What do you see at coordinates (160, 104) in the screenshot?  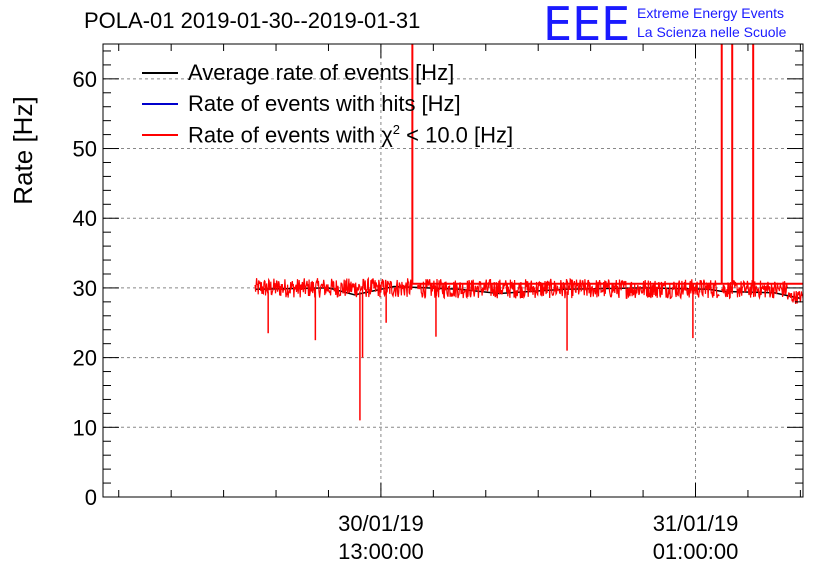 I see `legend-swatch-hits` at bounding box center [160, 104].